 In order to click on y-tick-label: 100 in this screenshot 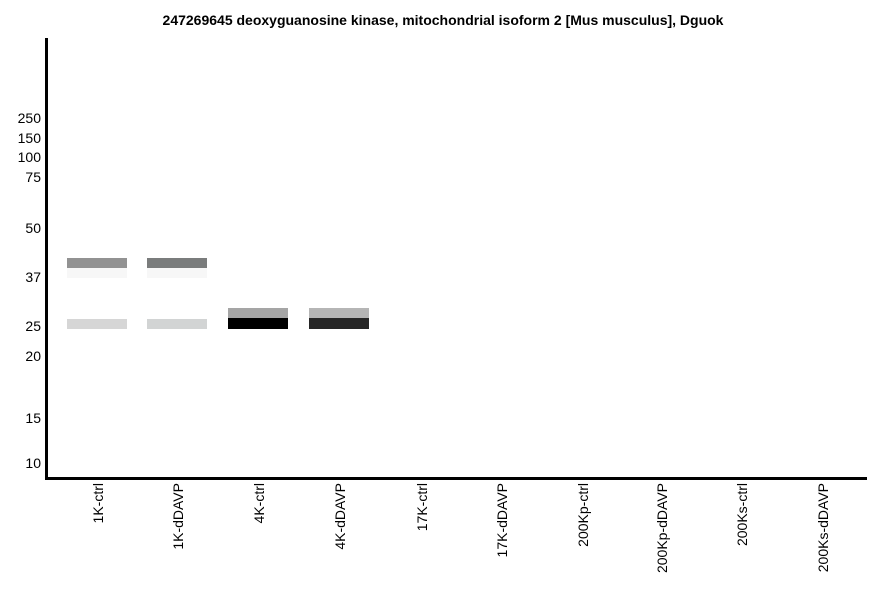, I will do `click(29, 157)`.